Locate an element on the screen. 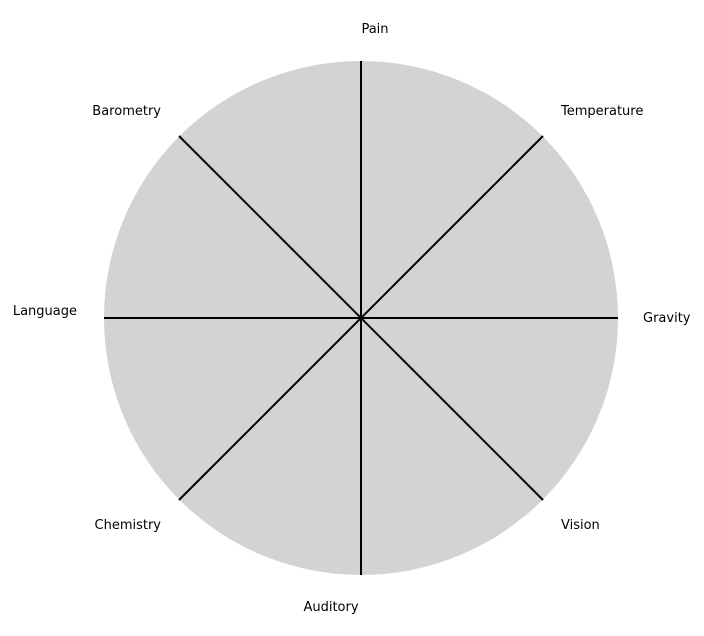 This screenshot has width=704, height=636. label-language: Language is located at coordinates (45, 311).